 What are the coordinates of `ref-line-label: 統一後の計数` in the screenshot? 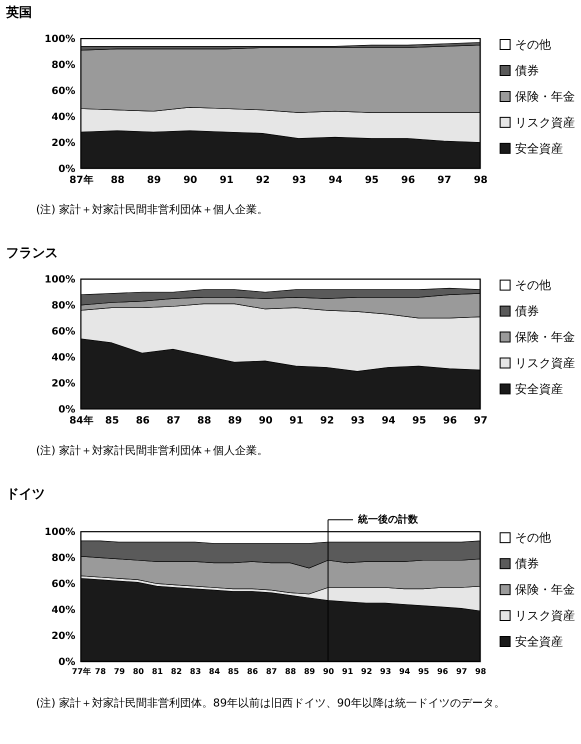 It's located at (388, 520).